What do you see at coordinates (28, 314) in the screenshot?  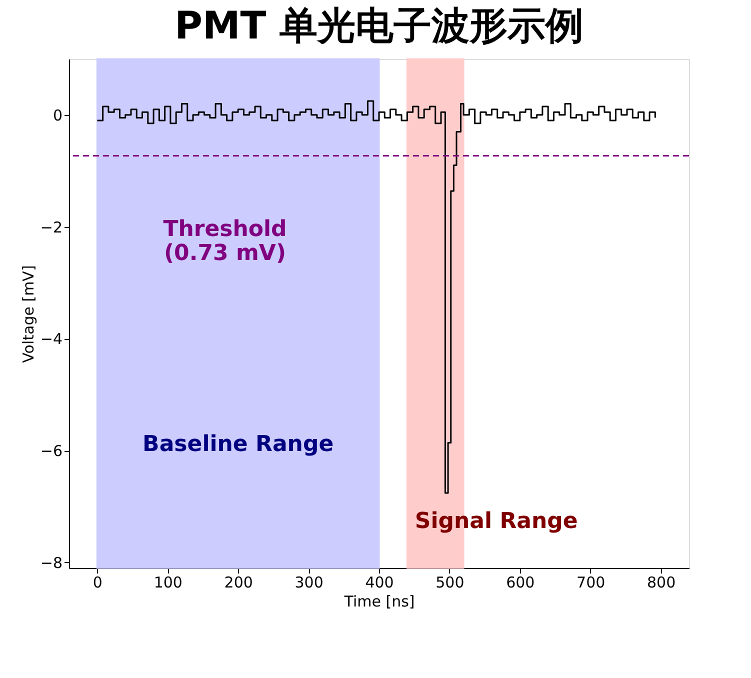 I see `y-axis-title: Voltage [mV]` at bounding box center [28, 314].